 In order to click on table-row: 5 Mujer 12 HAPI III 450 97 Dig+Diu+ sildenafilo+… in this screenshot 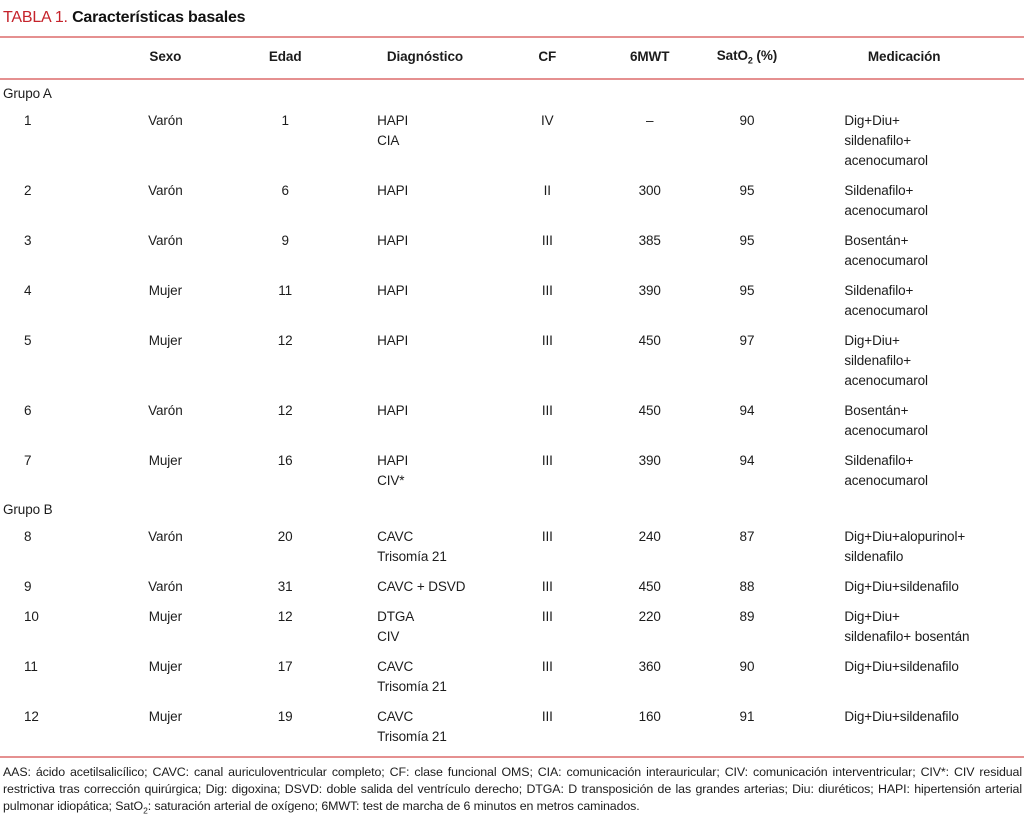, I will do `click(512, 361)`.